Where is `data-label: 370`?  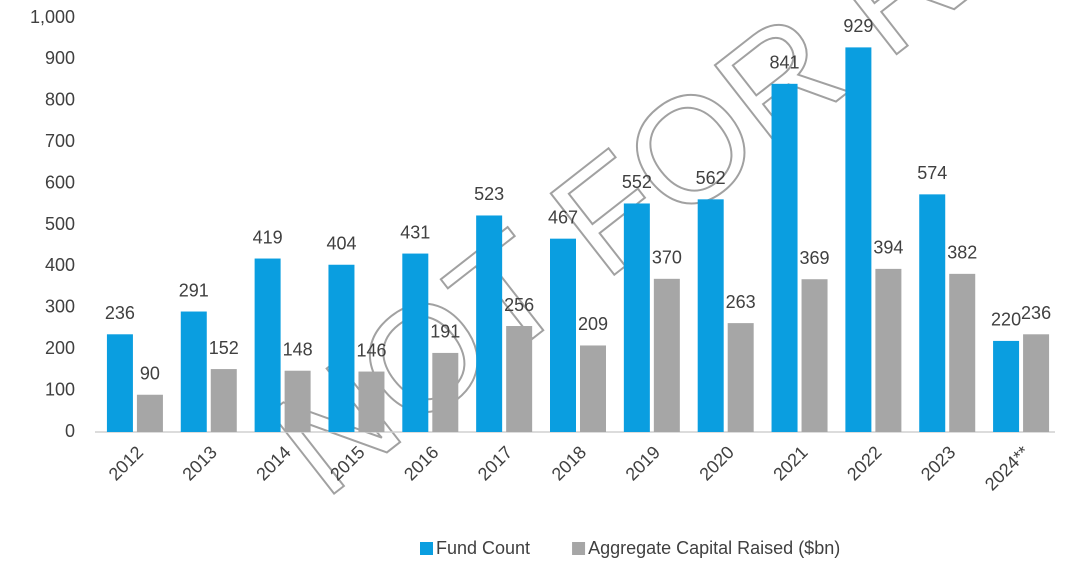 data-label: 370 is located at coordinates (667, 258).